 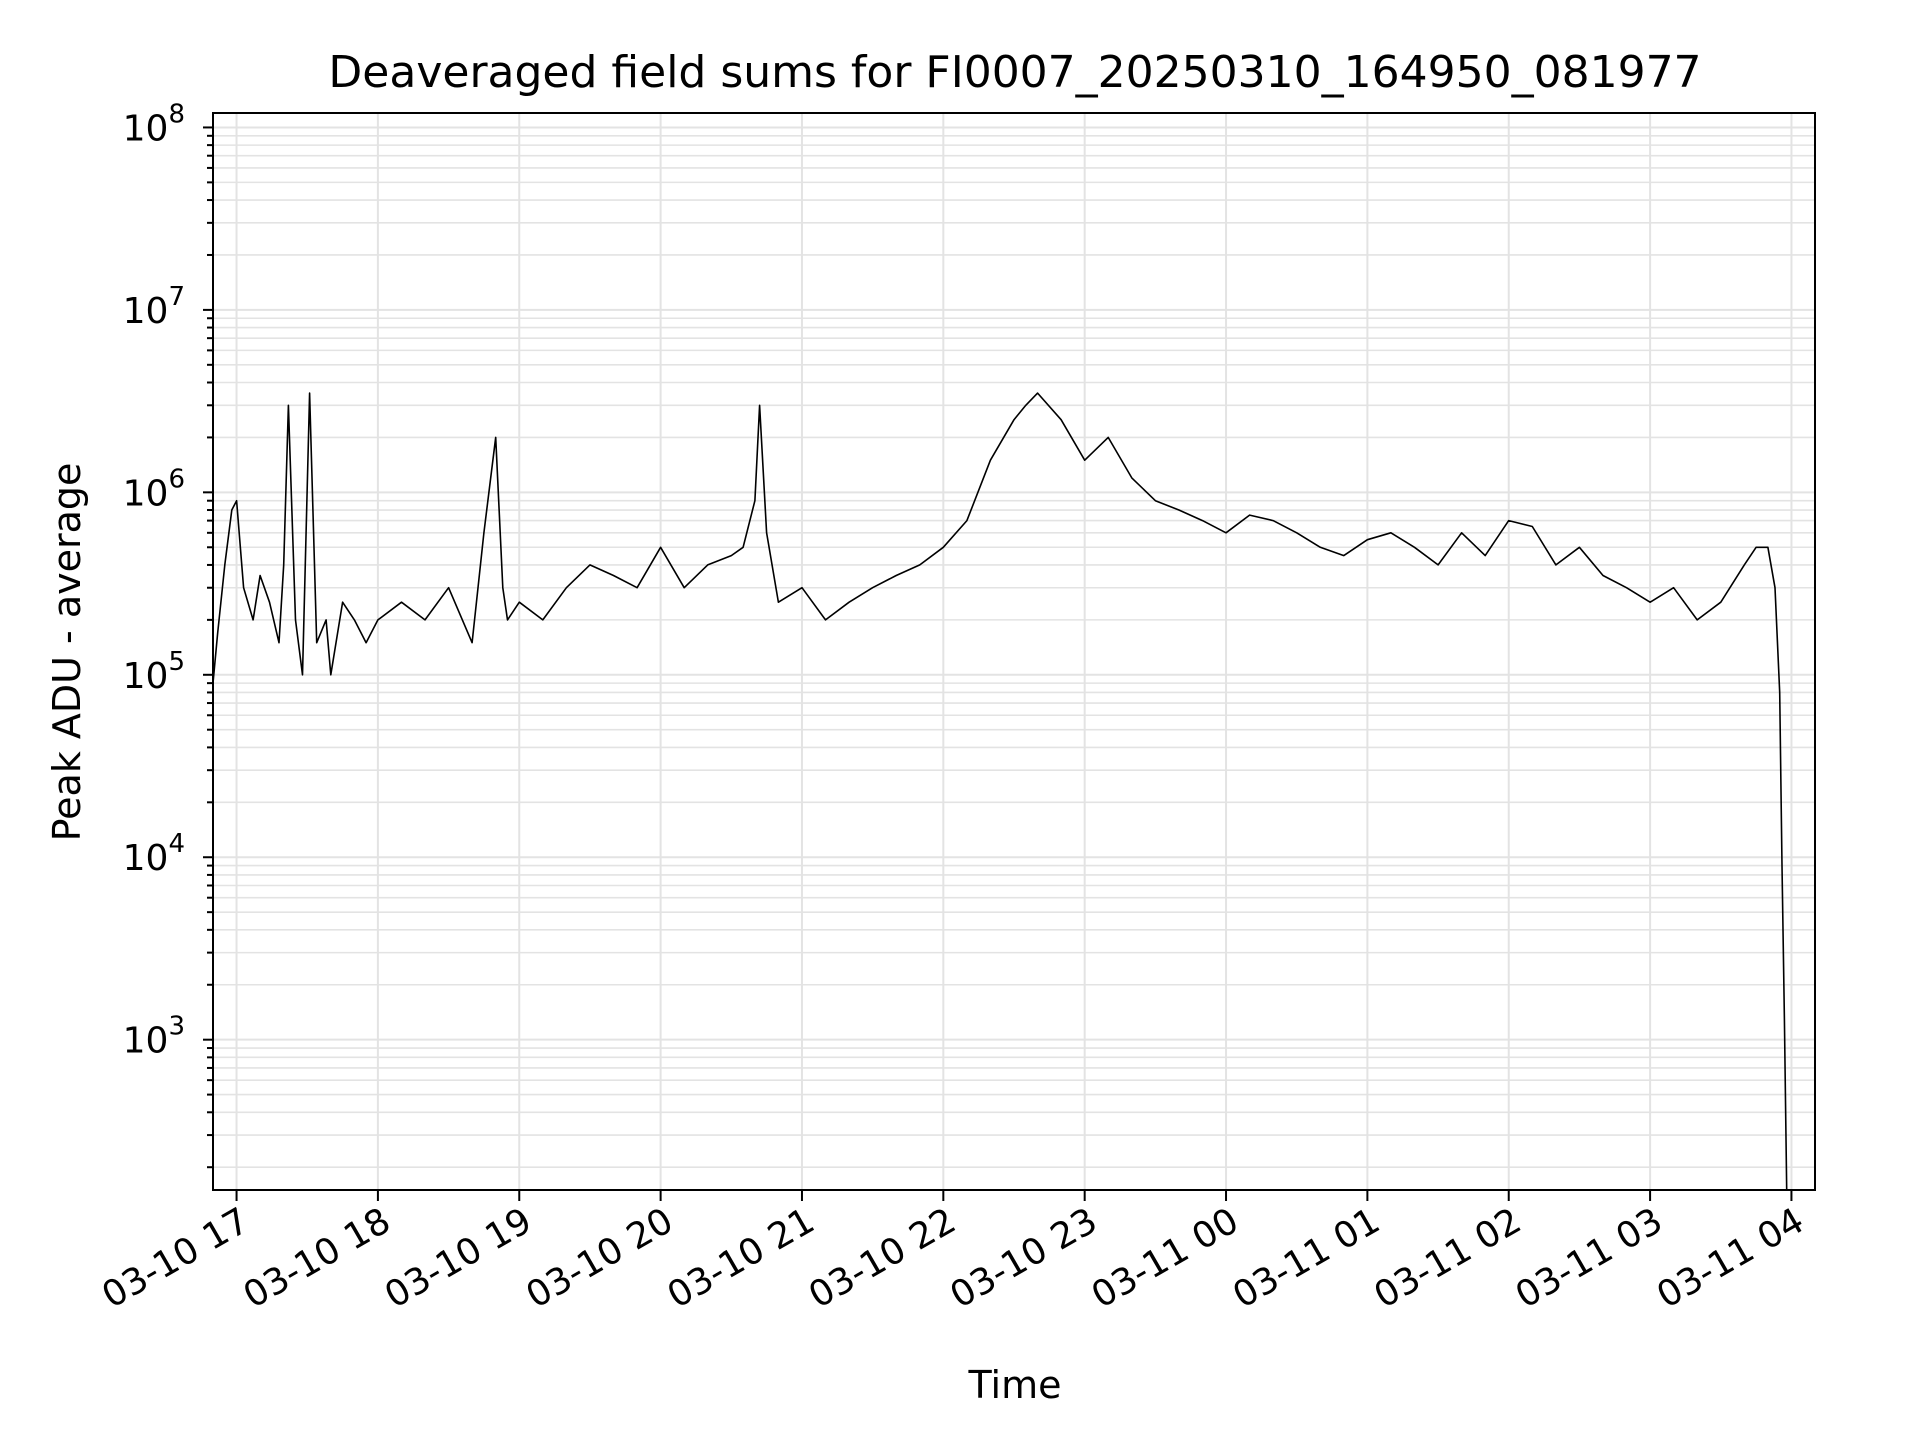 I want to click on y-axis: 10³ 10⁴ 10⁵ 10⁶ 10⁷ 10⁸, so click(x=168, y=634).